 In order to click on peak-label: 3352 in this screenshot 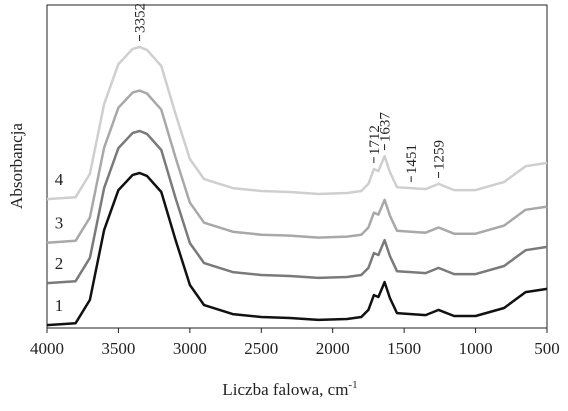, I will do `click(141, 18)`.